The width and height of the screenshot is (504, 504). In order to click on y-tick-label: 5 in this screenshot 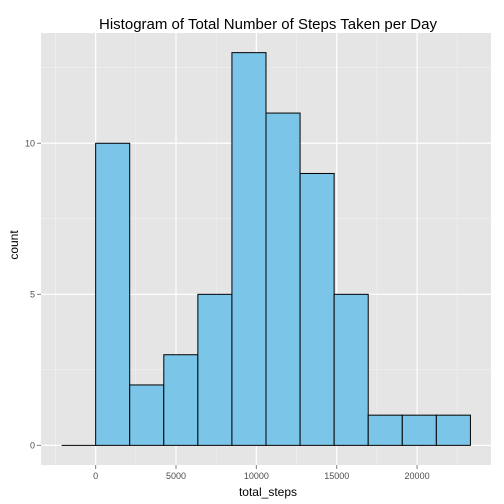, I will do `click(32, 294)`.